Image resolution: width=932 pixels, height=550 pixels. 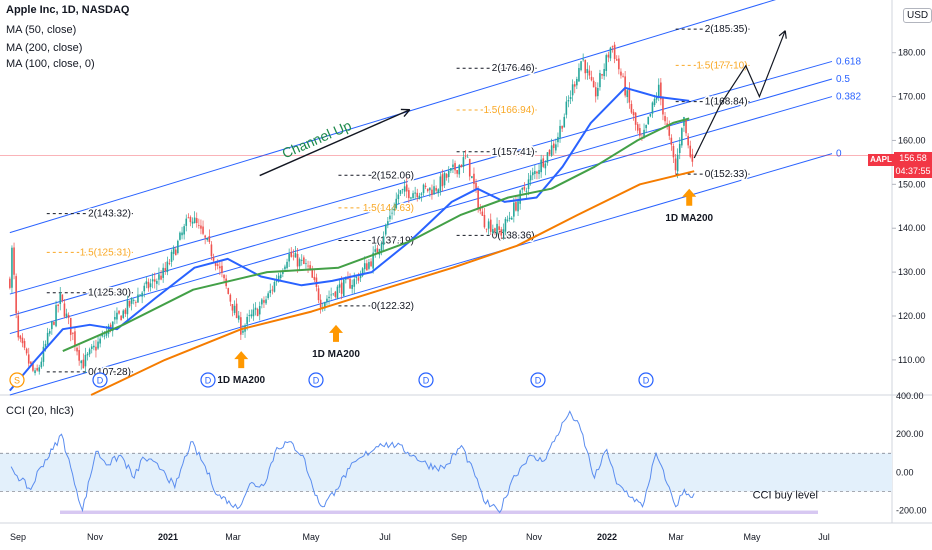 What do you see at coordinates (335, 143) in the screenshot?
I see `trend-arrow` at bounding box center [335, 143].